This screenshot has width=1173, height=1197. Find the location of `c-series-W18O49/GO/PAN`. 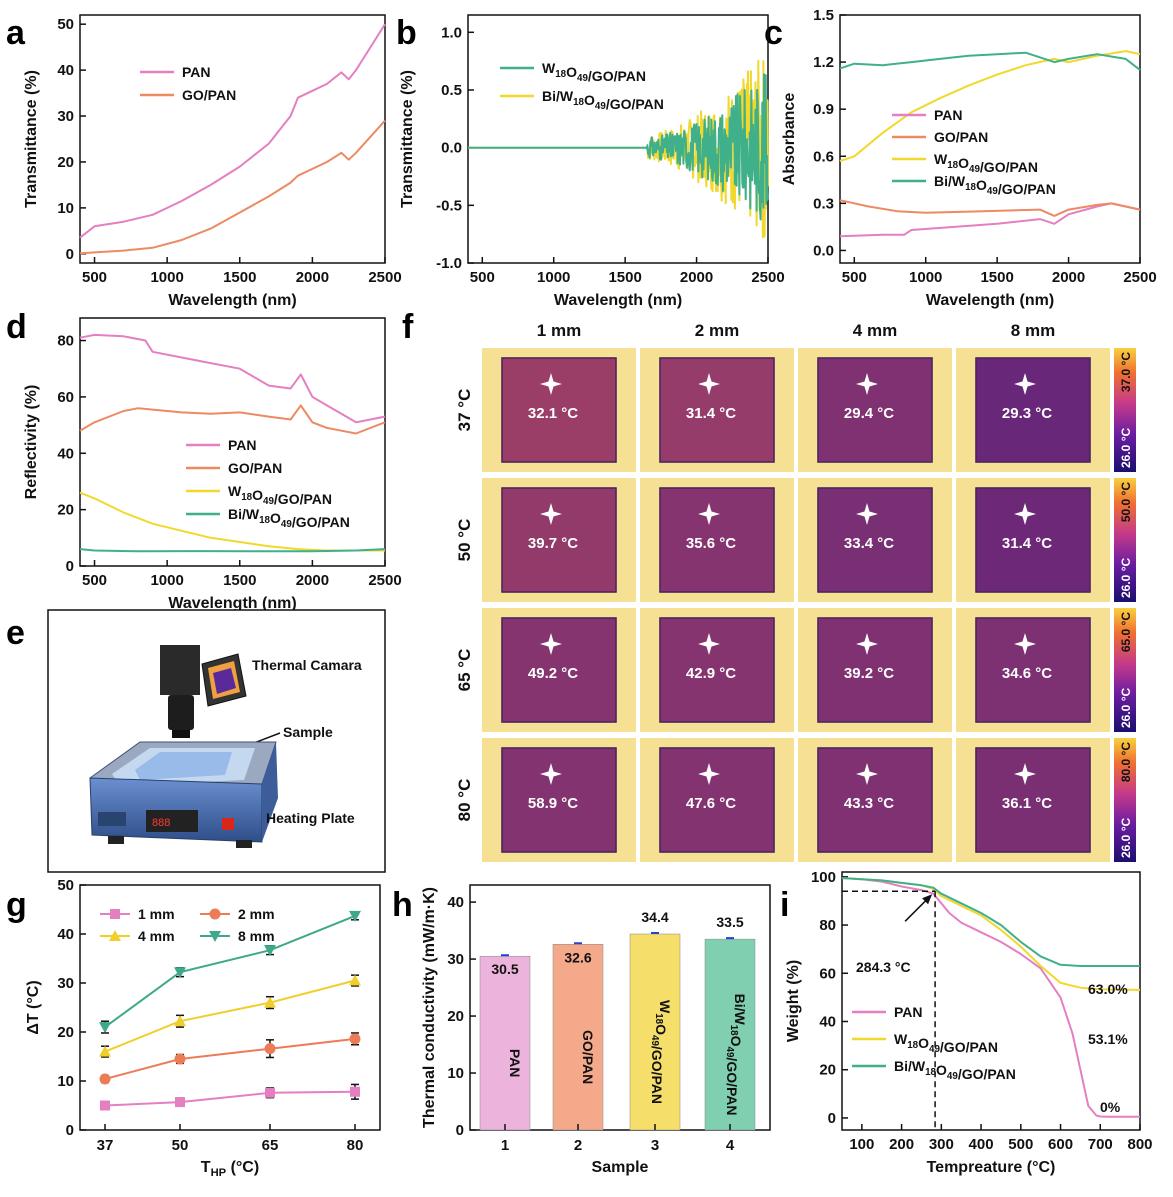

c-series-W18O49/GO/PAN is located at coordinates (990, 106).